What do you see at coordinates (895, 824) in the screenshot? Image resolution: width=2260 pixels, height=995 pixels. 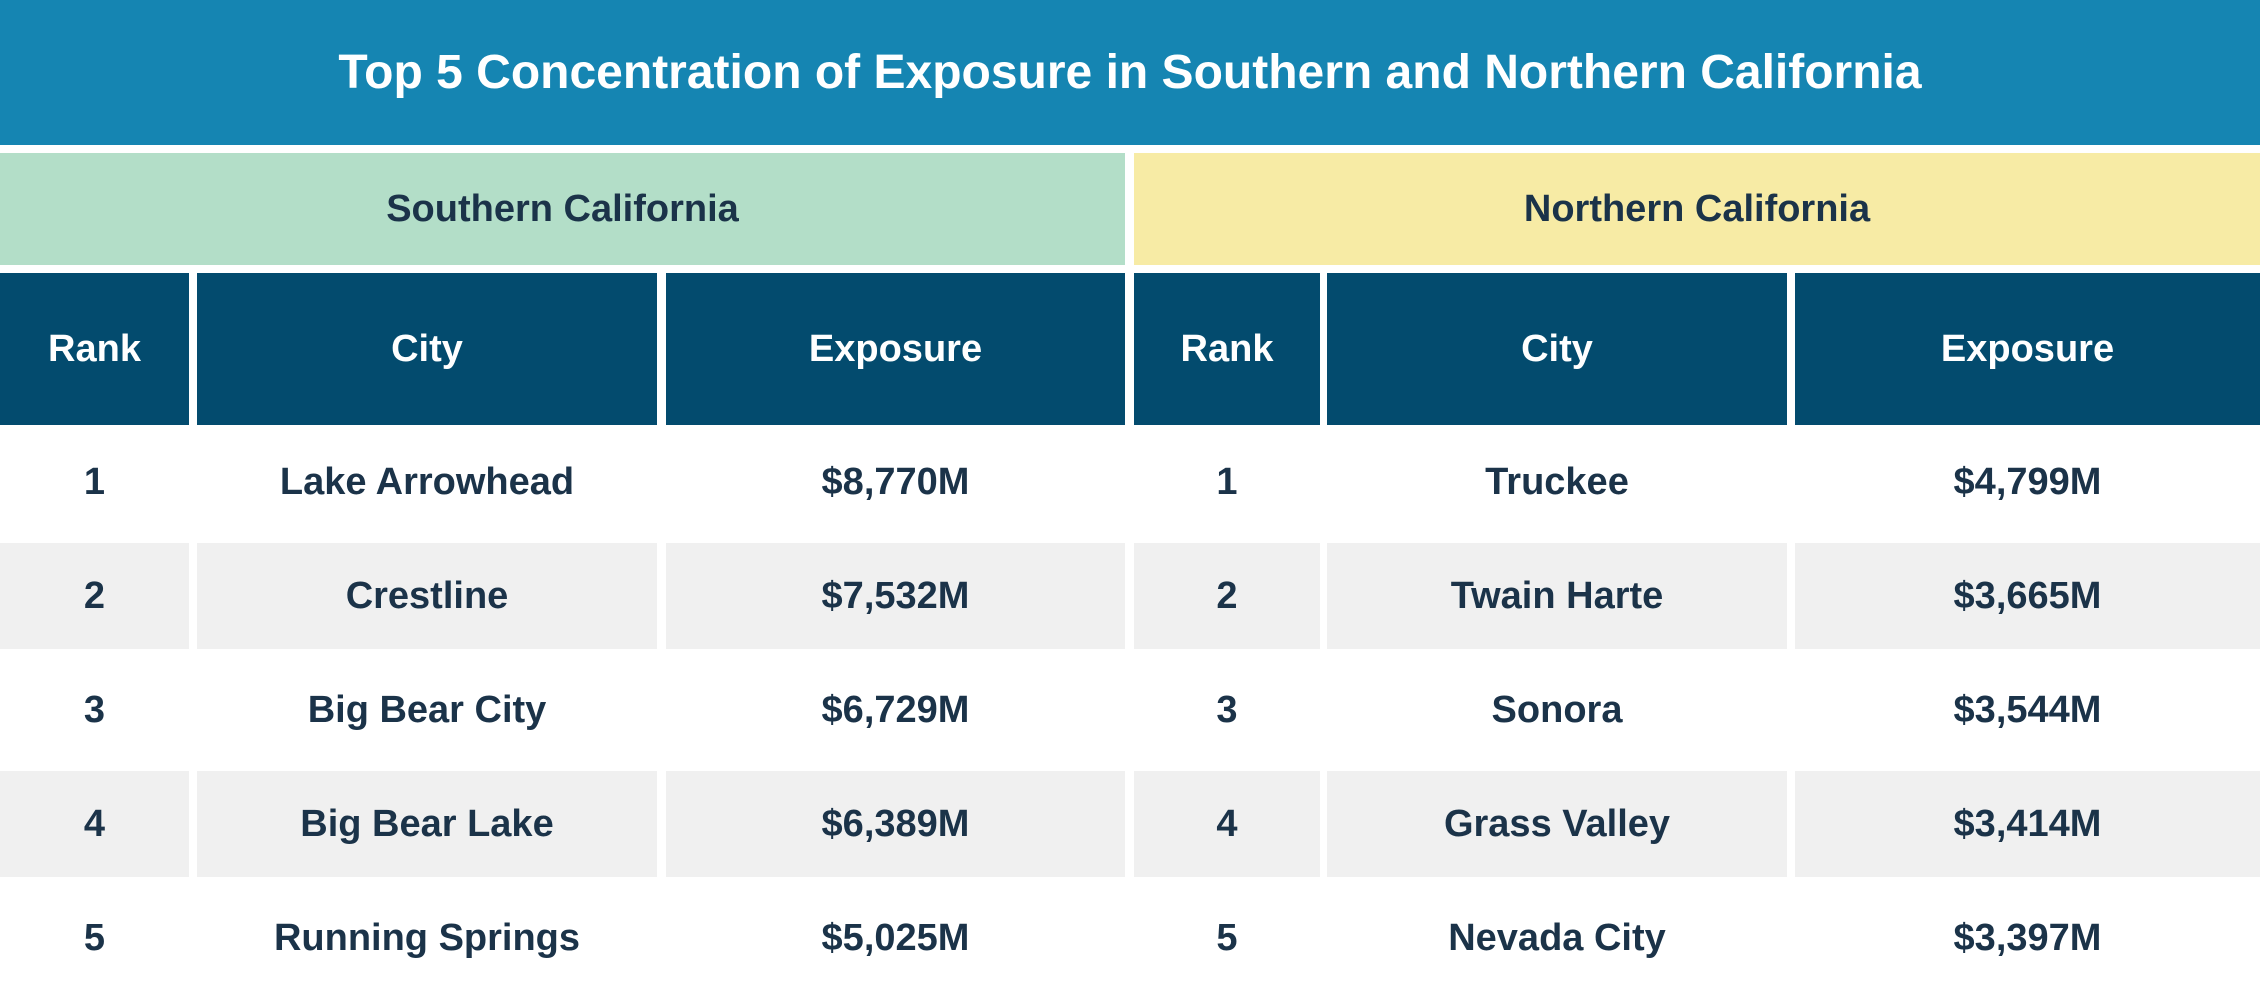 I see `south-row-4-exposure: $6,389M` at bounding box center [895, 824].